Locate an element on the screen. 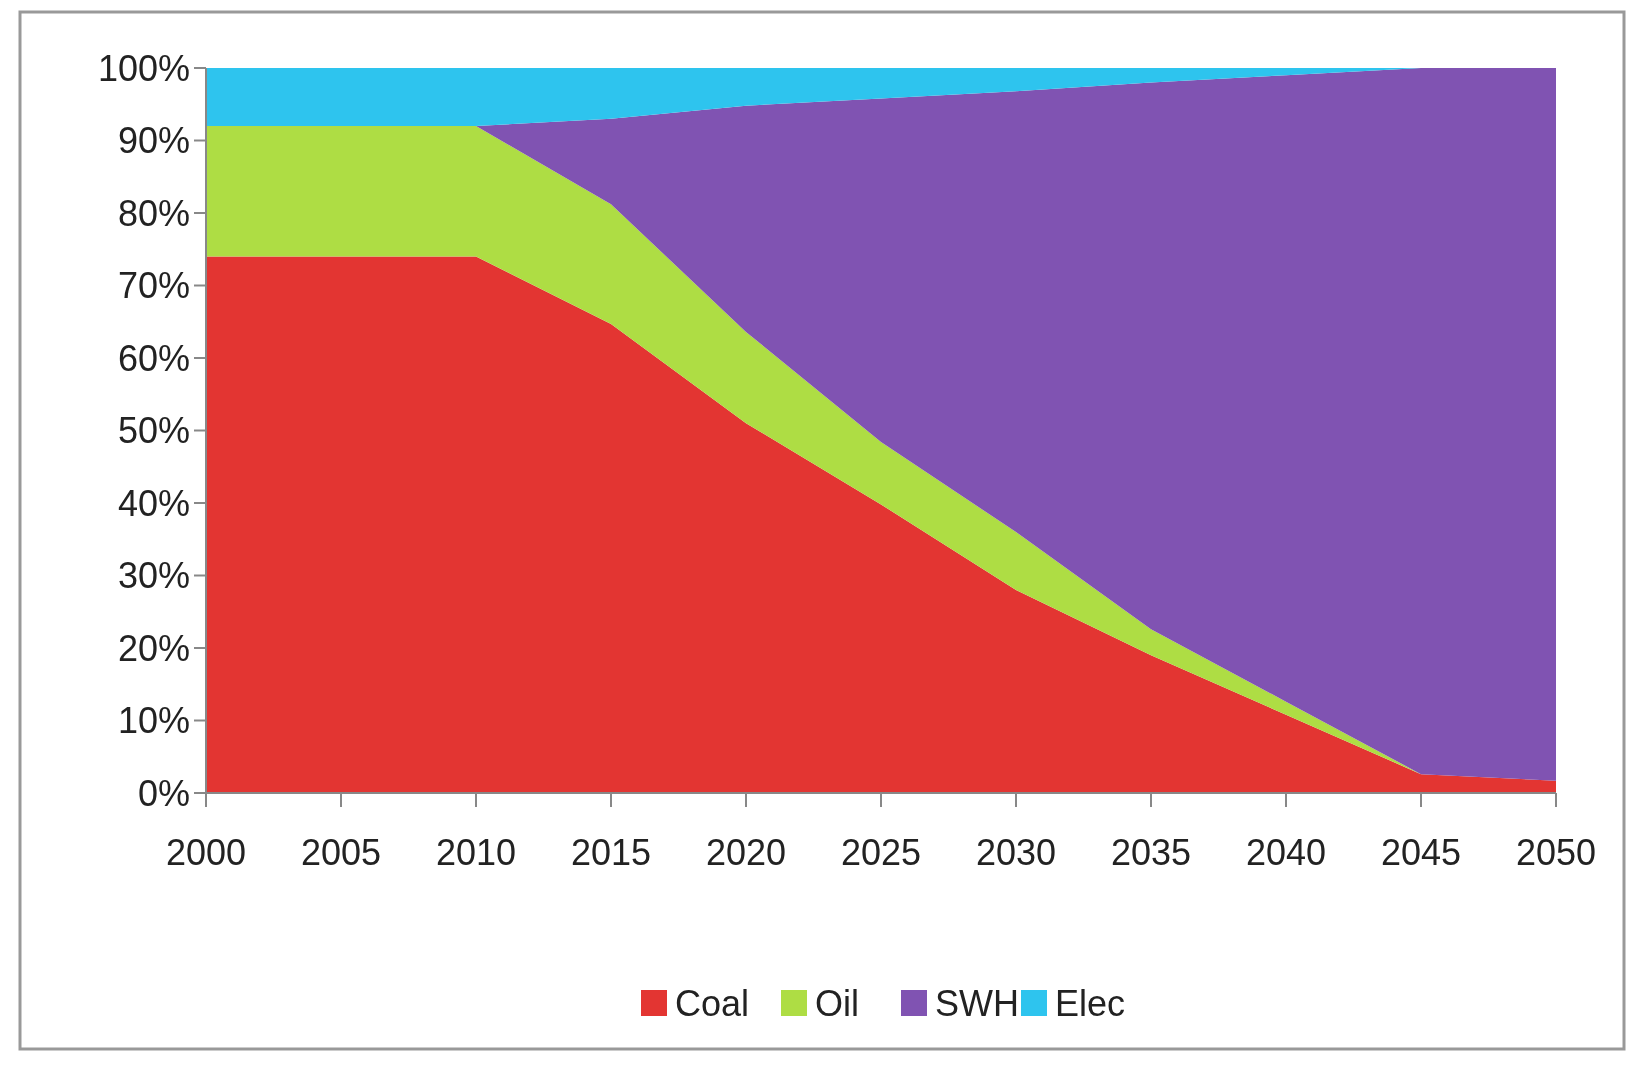  x-tick-label: 2045 is located at coordinates (1421, 852).